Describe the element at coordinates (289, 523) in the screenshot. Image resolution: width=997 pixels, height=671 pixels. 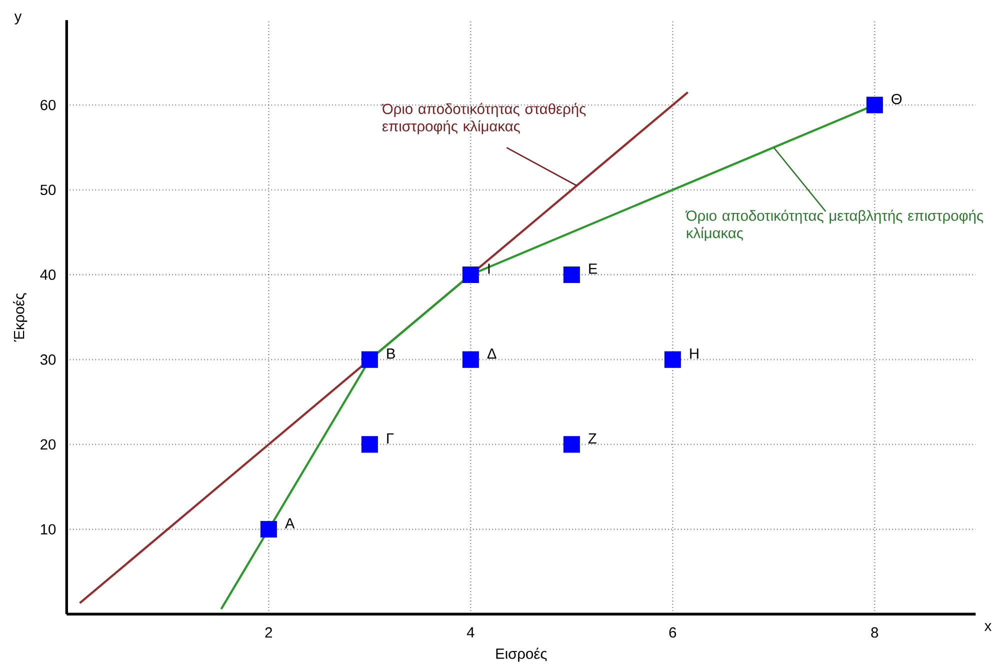
I see `annotation: A` at that location.